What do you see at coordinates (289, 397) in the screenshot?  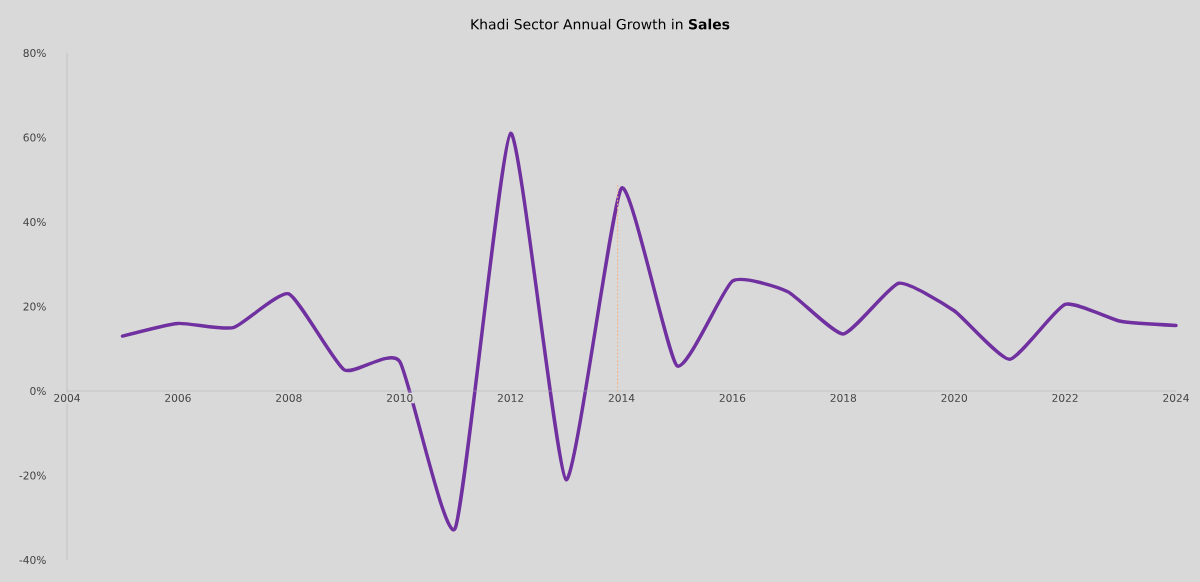 I see `x-tick-label: 2008` at bounding box center [289, 397].